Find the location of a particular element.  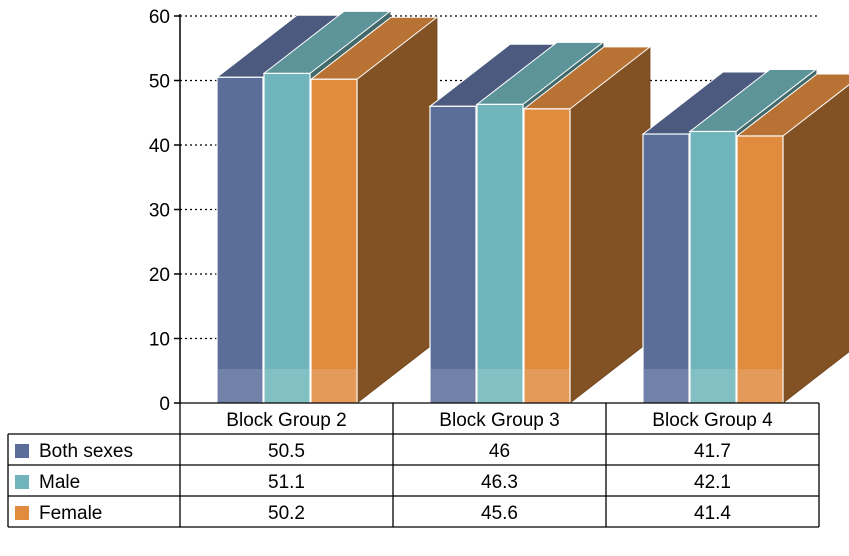

data-label: 51.1 is located at coordinates (286, 482).